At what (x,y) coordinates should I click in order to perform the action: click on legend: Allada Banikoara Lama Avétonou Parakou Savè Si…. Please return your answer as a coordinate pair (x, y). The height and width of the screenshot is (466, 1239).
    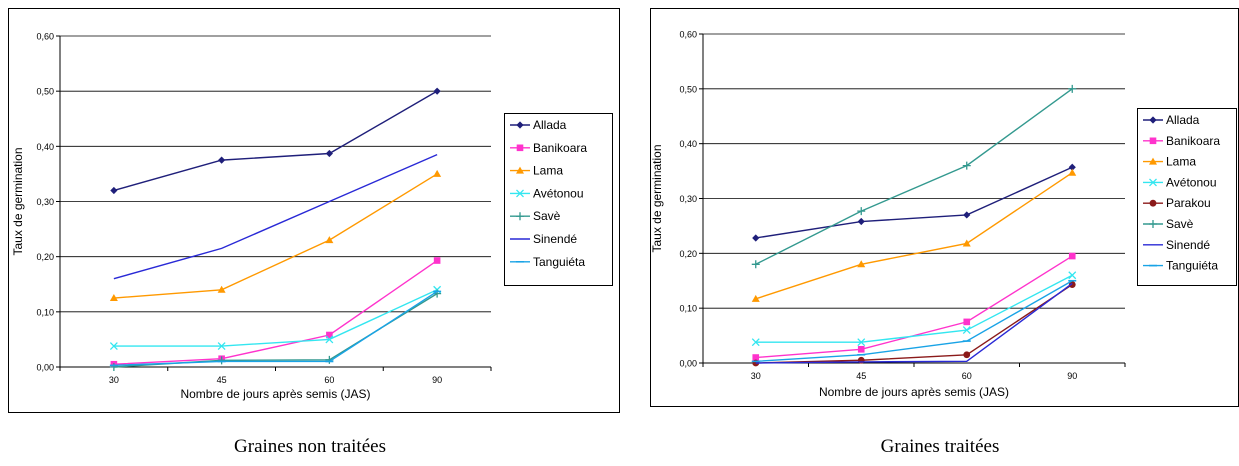
    Looking at the image, I should click on (1187, 197).